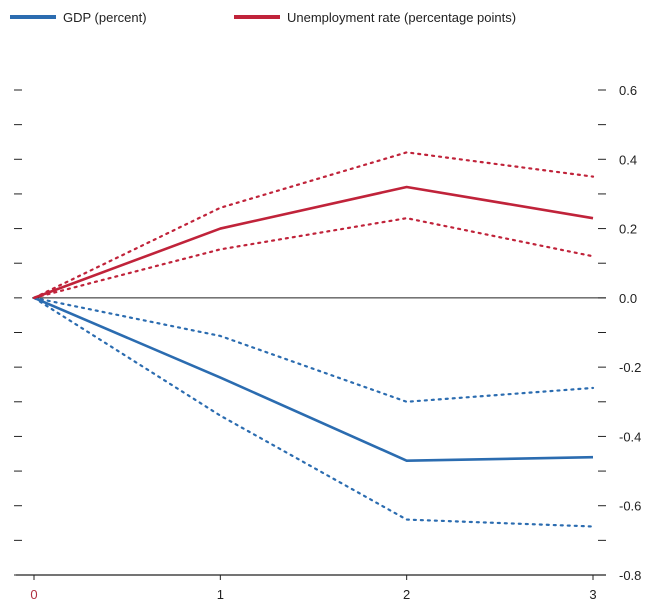 This screenshot has width=650, height=605. What do you see at coordinates (220, 594) in the screenshot?
I see `x-tick-label: 1` at bounding box center [220, 594].